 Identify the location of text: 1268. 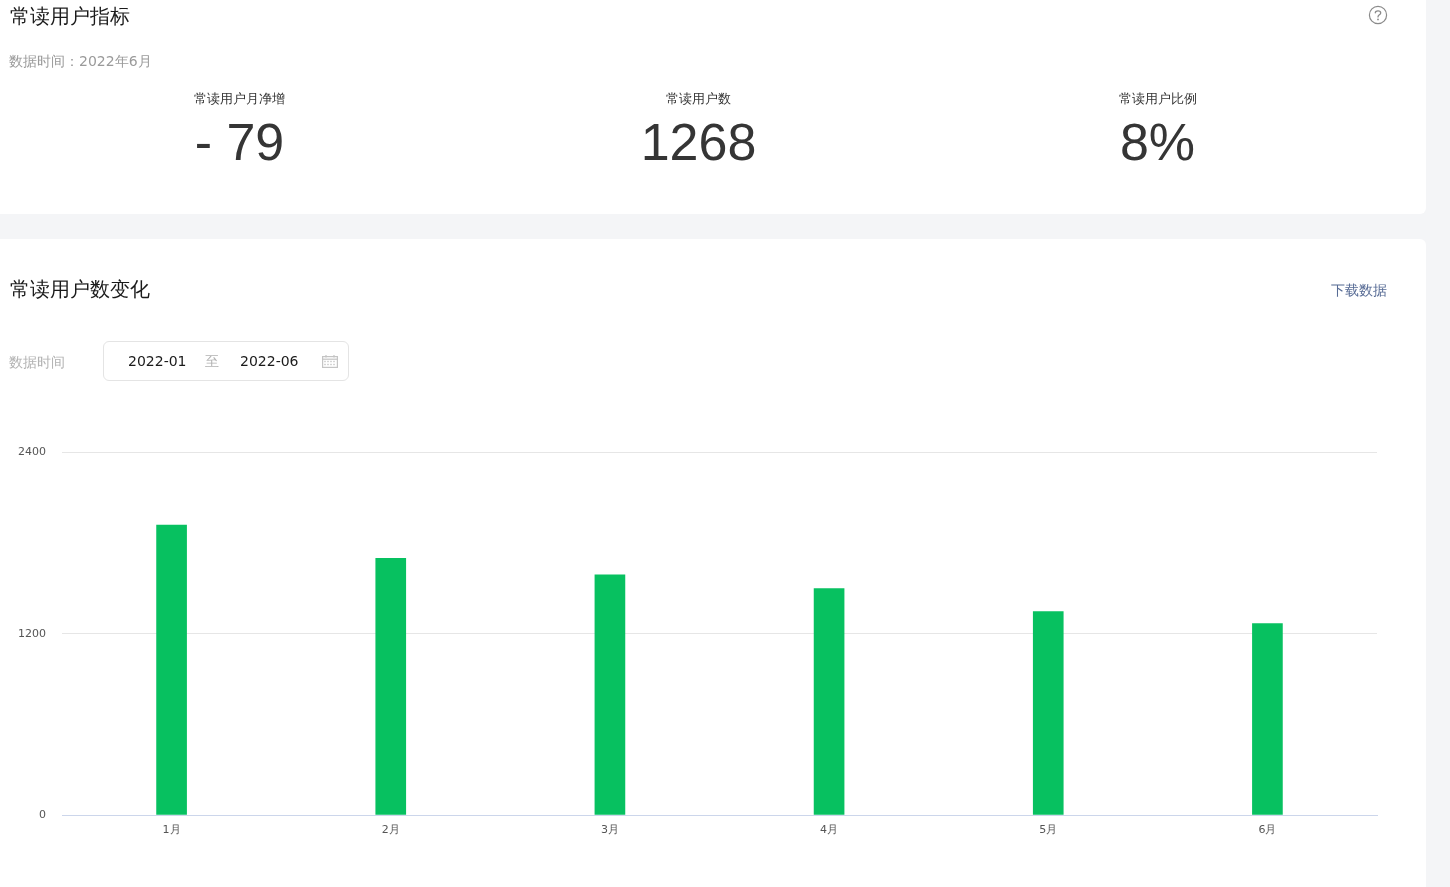
(698, 142).